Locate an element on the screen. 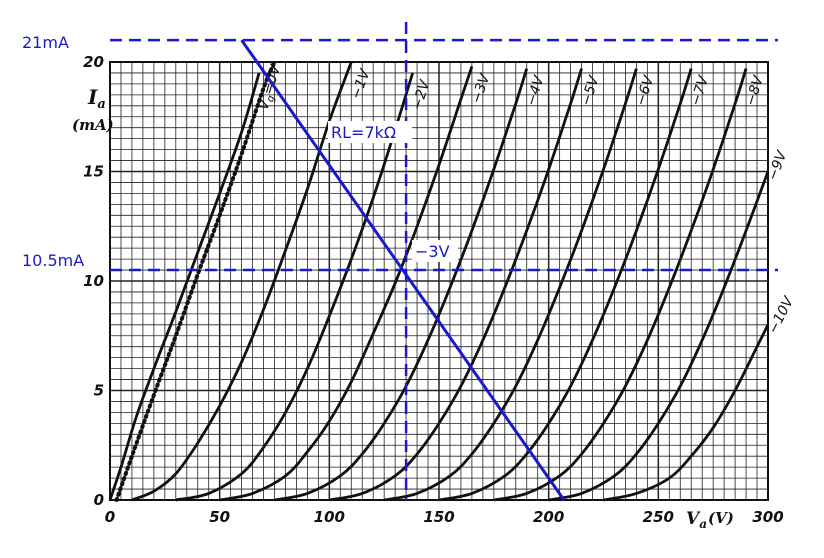  x-tick-label: 50 is located at coordinates (219, 517).